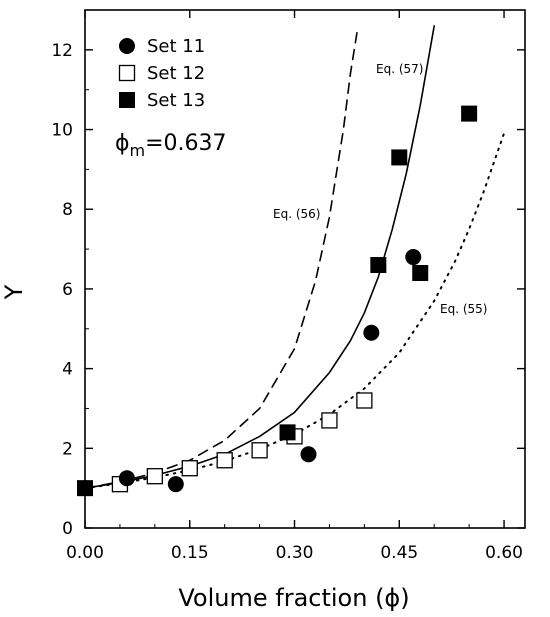 The width and height of the screenshot is (550, 617). What do you see at coordinates (67, 370) in the screenshot?
I see `y-tick-label: 4` at bounding box center [67, 370].